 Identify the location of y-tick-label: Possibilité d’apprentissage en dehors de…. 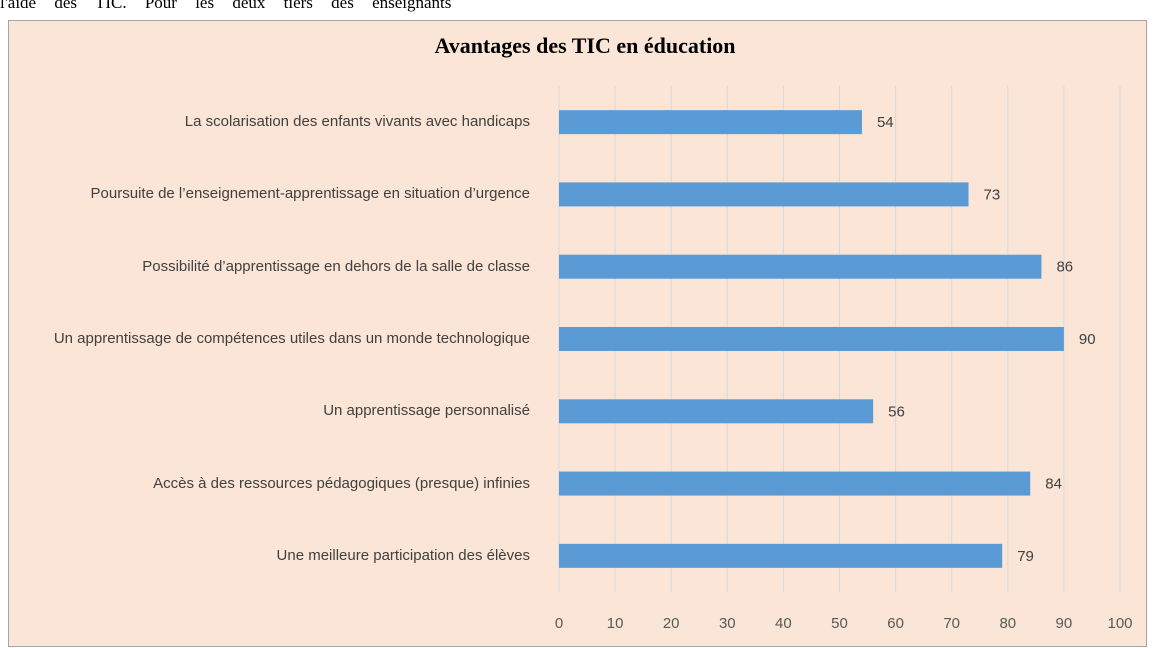
(336, 266).